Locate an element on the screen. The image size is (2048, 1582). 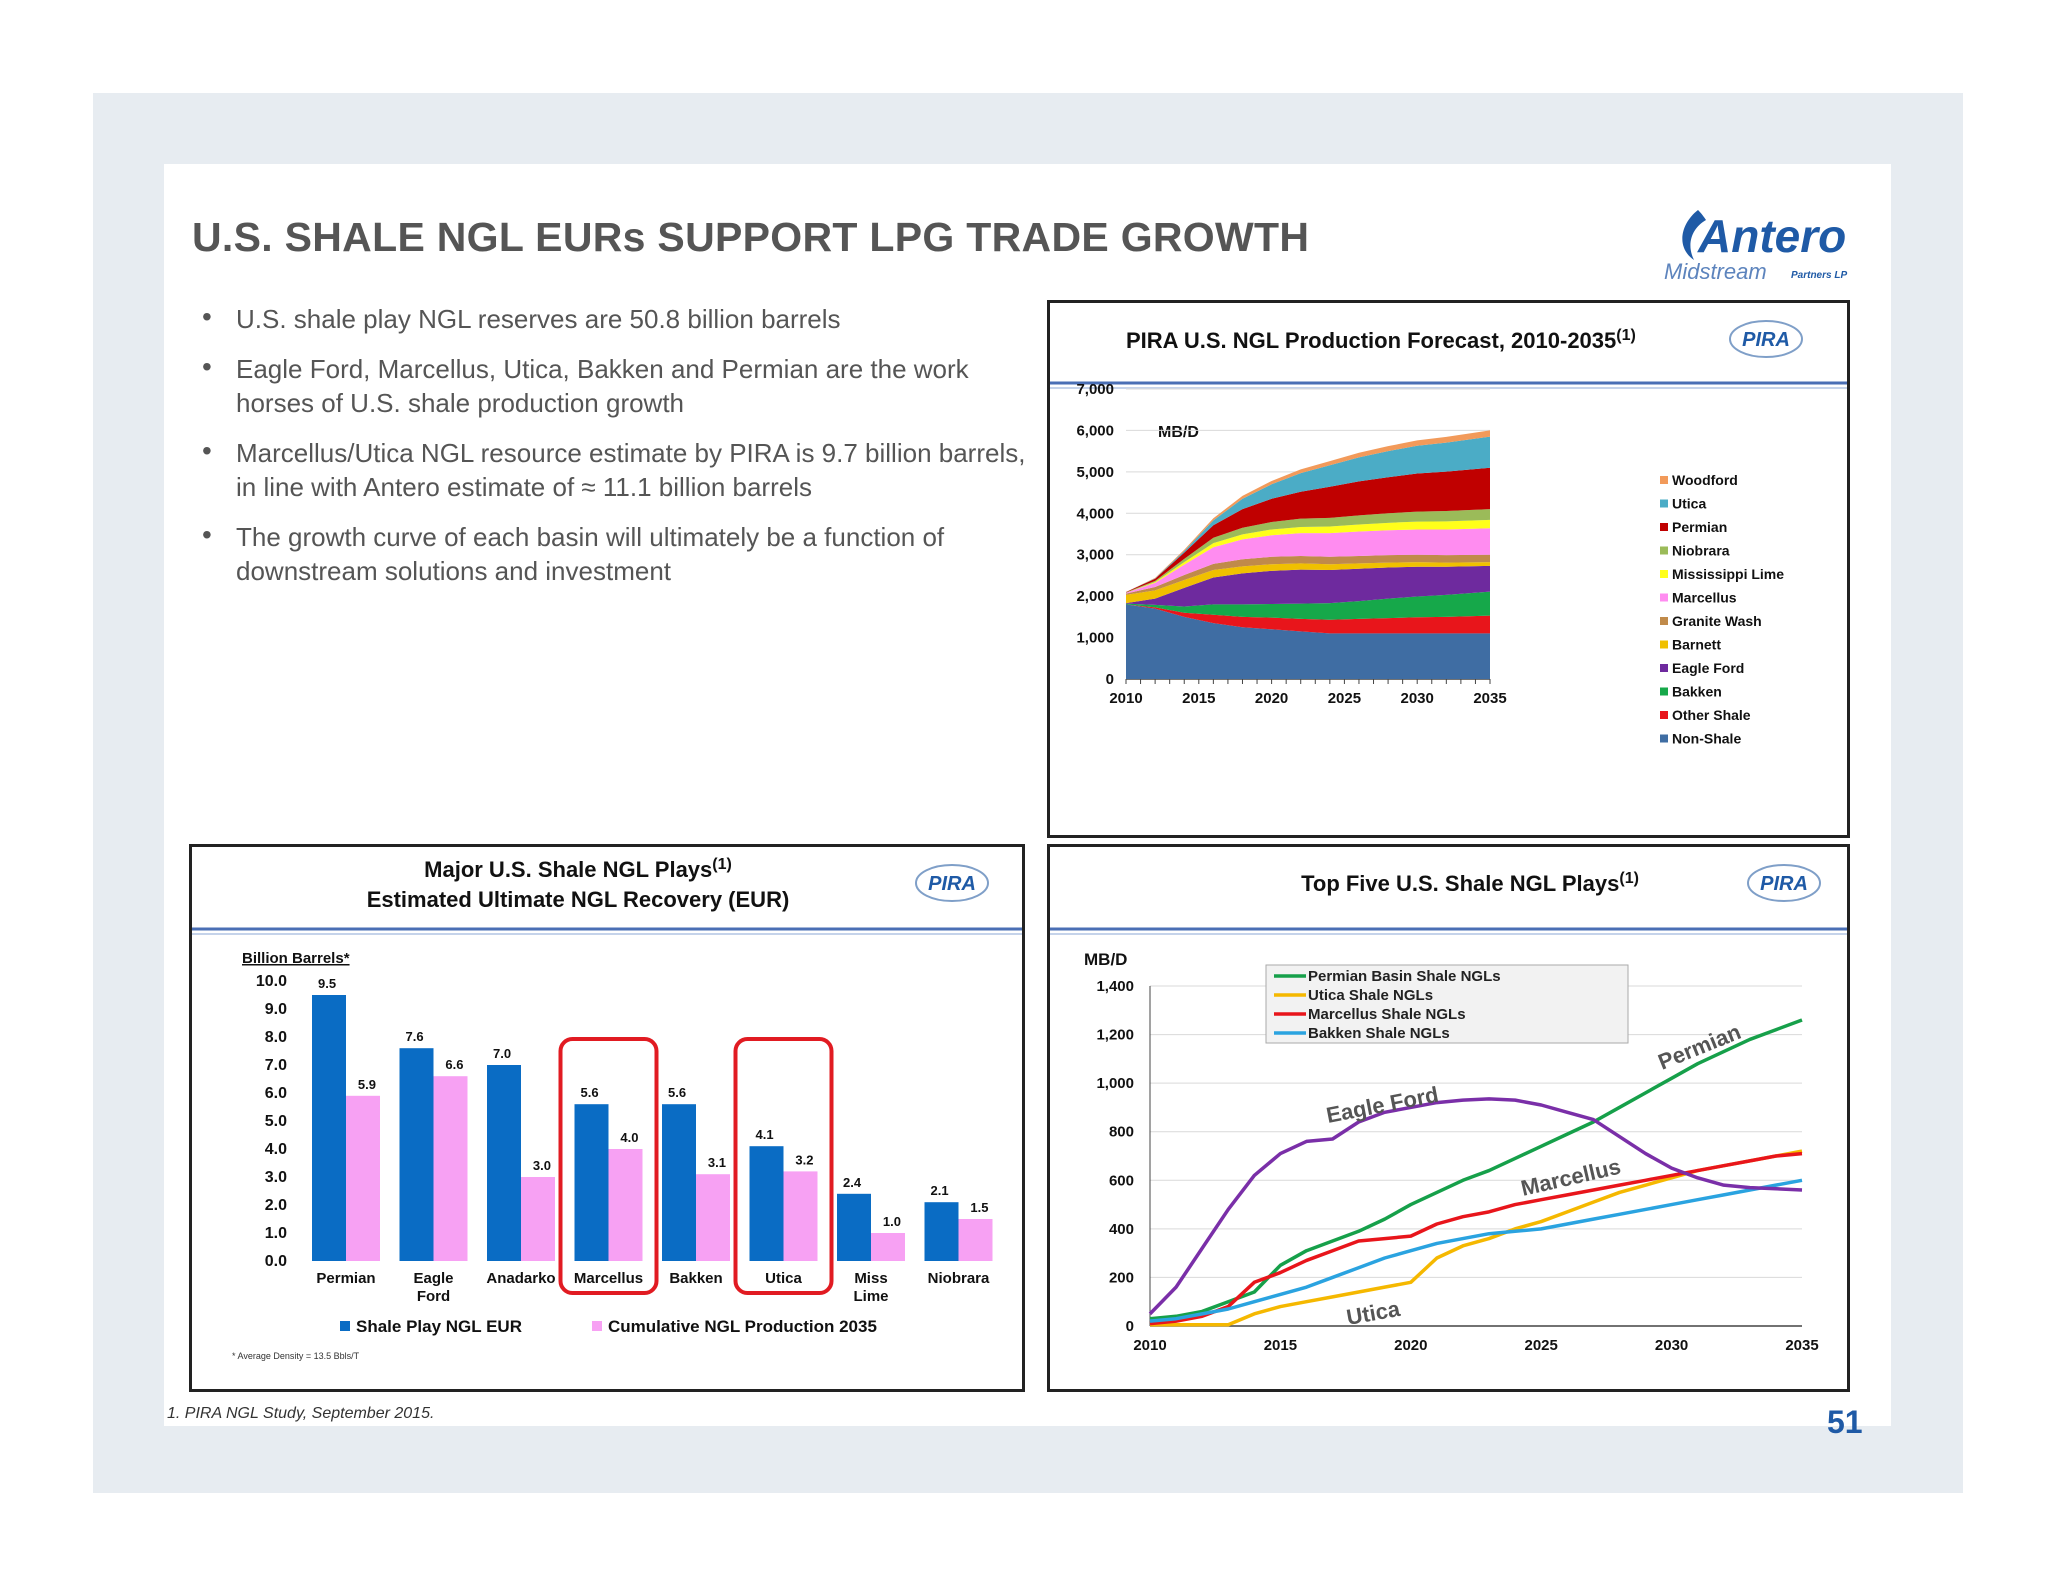
area-x-tick-label: 2035 is located at coordinates (1489, 698).